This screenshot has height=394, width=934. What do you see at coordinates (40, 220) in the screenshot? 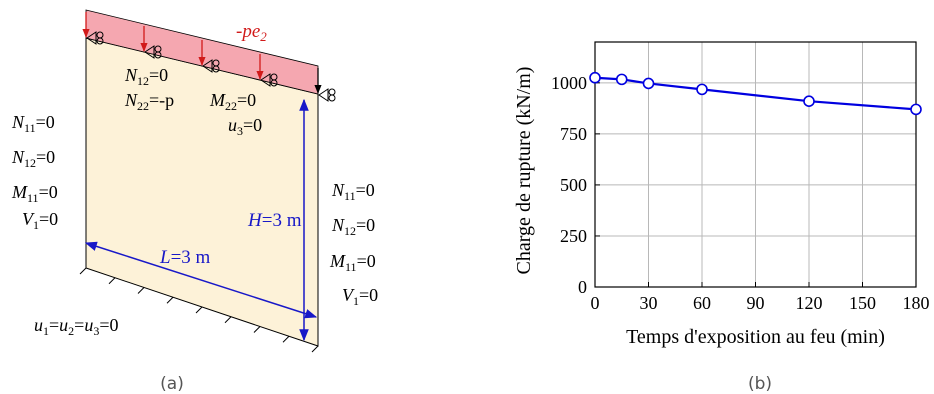
I see `left-bc-4: V1=0` at bounding box center [40, 220].